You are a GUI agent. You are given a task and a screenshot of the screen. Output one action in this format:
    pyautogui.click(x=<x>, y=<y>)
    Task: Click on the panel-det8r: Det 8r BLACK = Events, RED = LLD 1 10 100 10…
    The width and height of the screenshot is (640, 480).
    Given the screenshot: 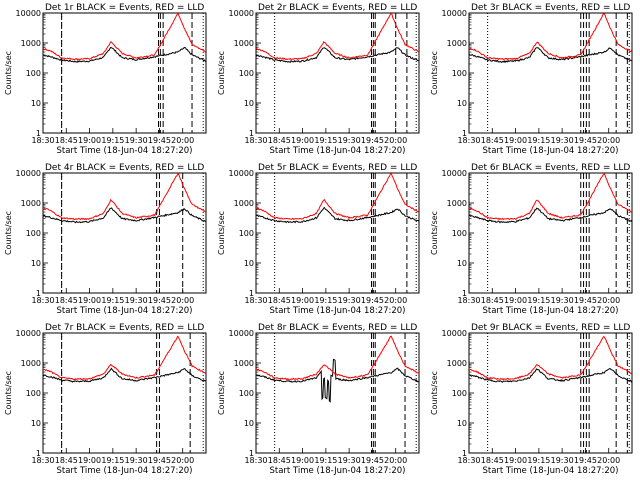 What is the action you would take?
    pyautogui.click(x=318, y=399)
    